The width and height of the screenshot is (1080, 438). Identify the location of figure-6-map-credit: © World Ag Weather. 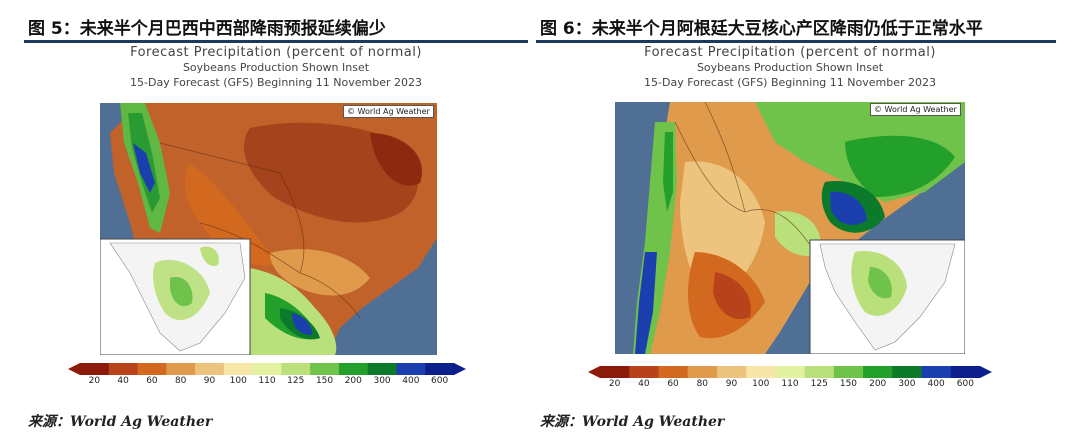
(915, 109).